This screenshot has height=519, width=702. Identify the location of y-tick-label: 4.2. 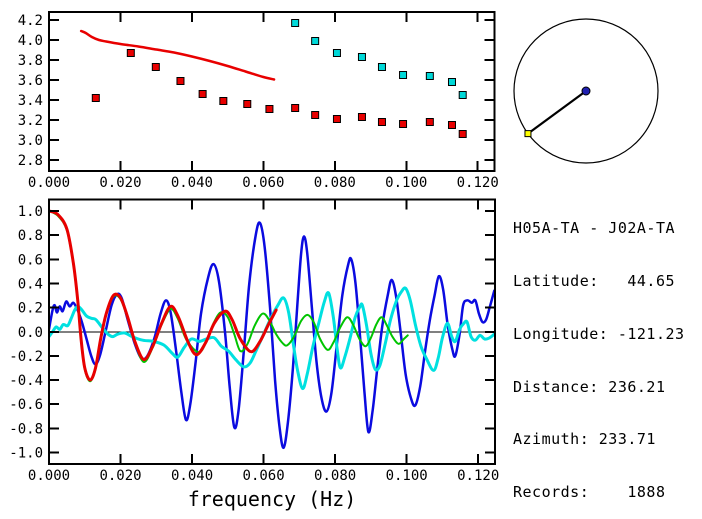
(30, 21).